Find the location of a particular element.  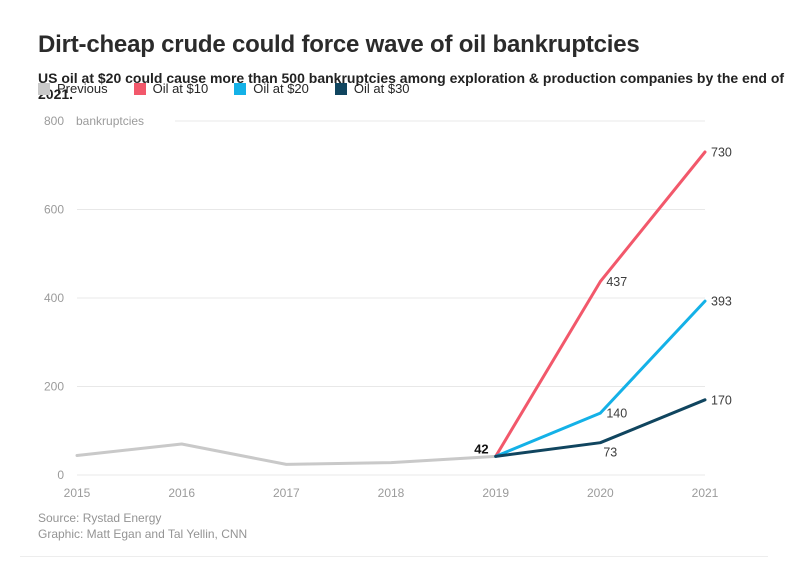

legend-item-oil-at-20: Oil at $20 is located at coordinates (271, 88).